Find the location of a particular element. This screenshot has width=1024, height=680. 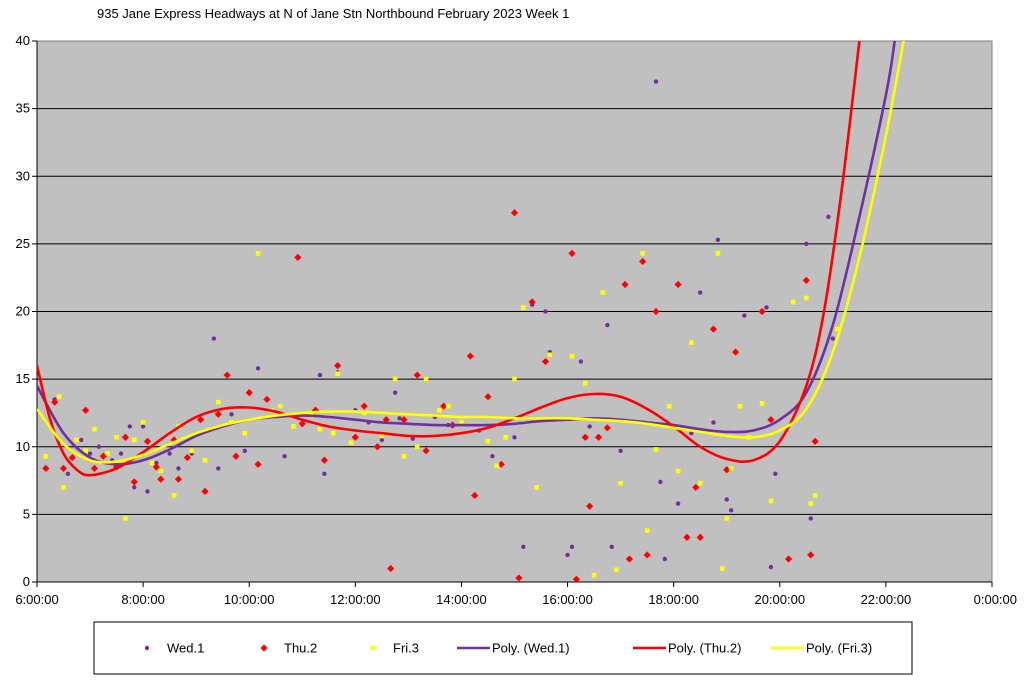

x-tick-label: 0:00:00 is located at coordinates (995, 599).